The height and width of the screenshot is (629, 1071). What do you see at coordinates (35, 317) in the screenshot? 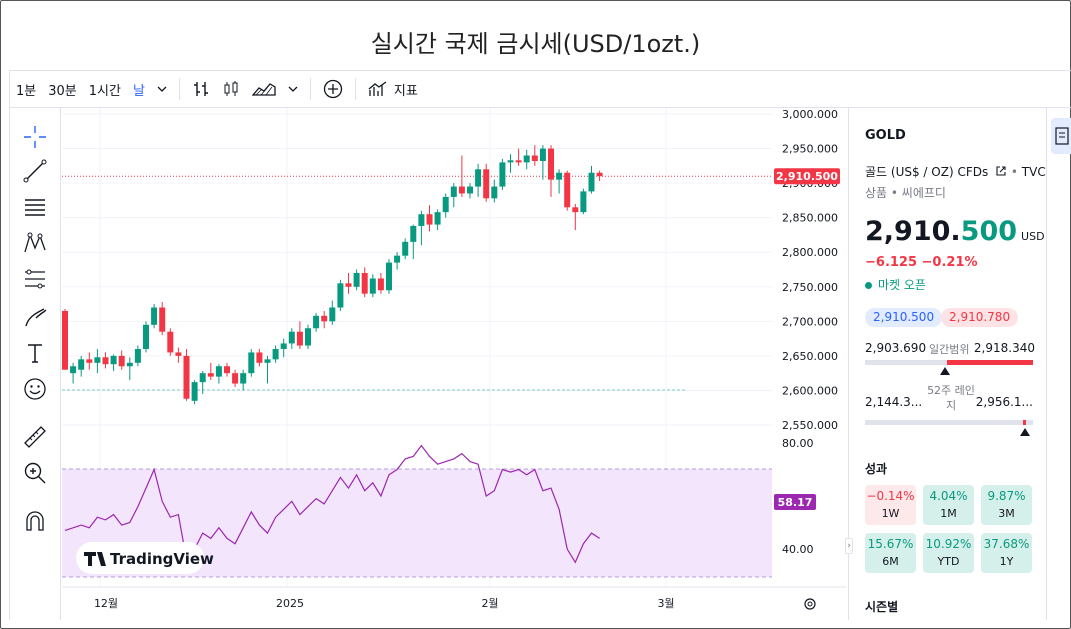
I see `brush-icon` at bounding box center [35, 317].